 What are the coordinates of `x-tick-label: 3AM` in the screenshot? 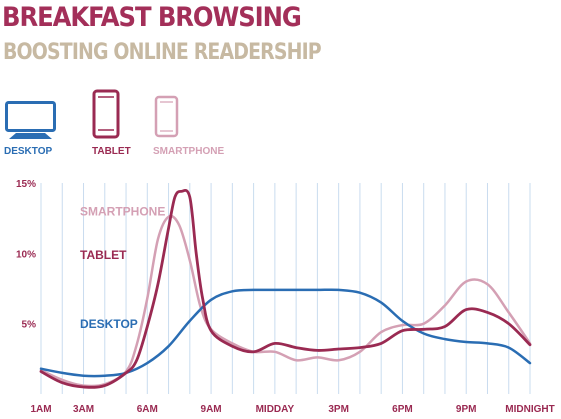 It's located at (83, 409).